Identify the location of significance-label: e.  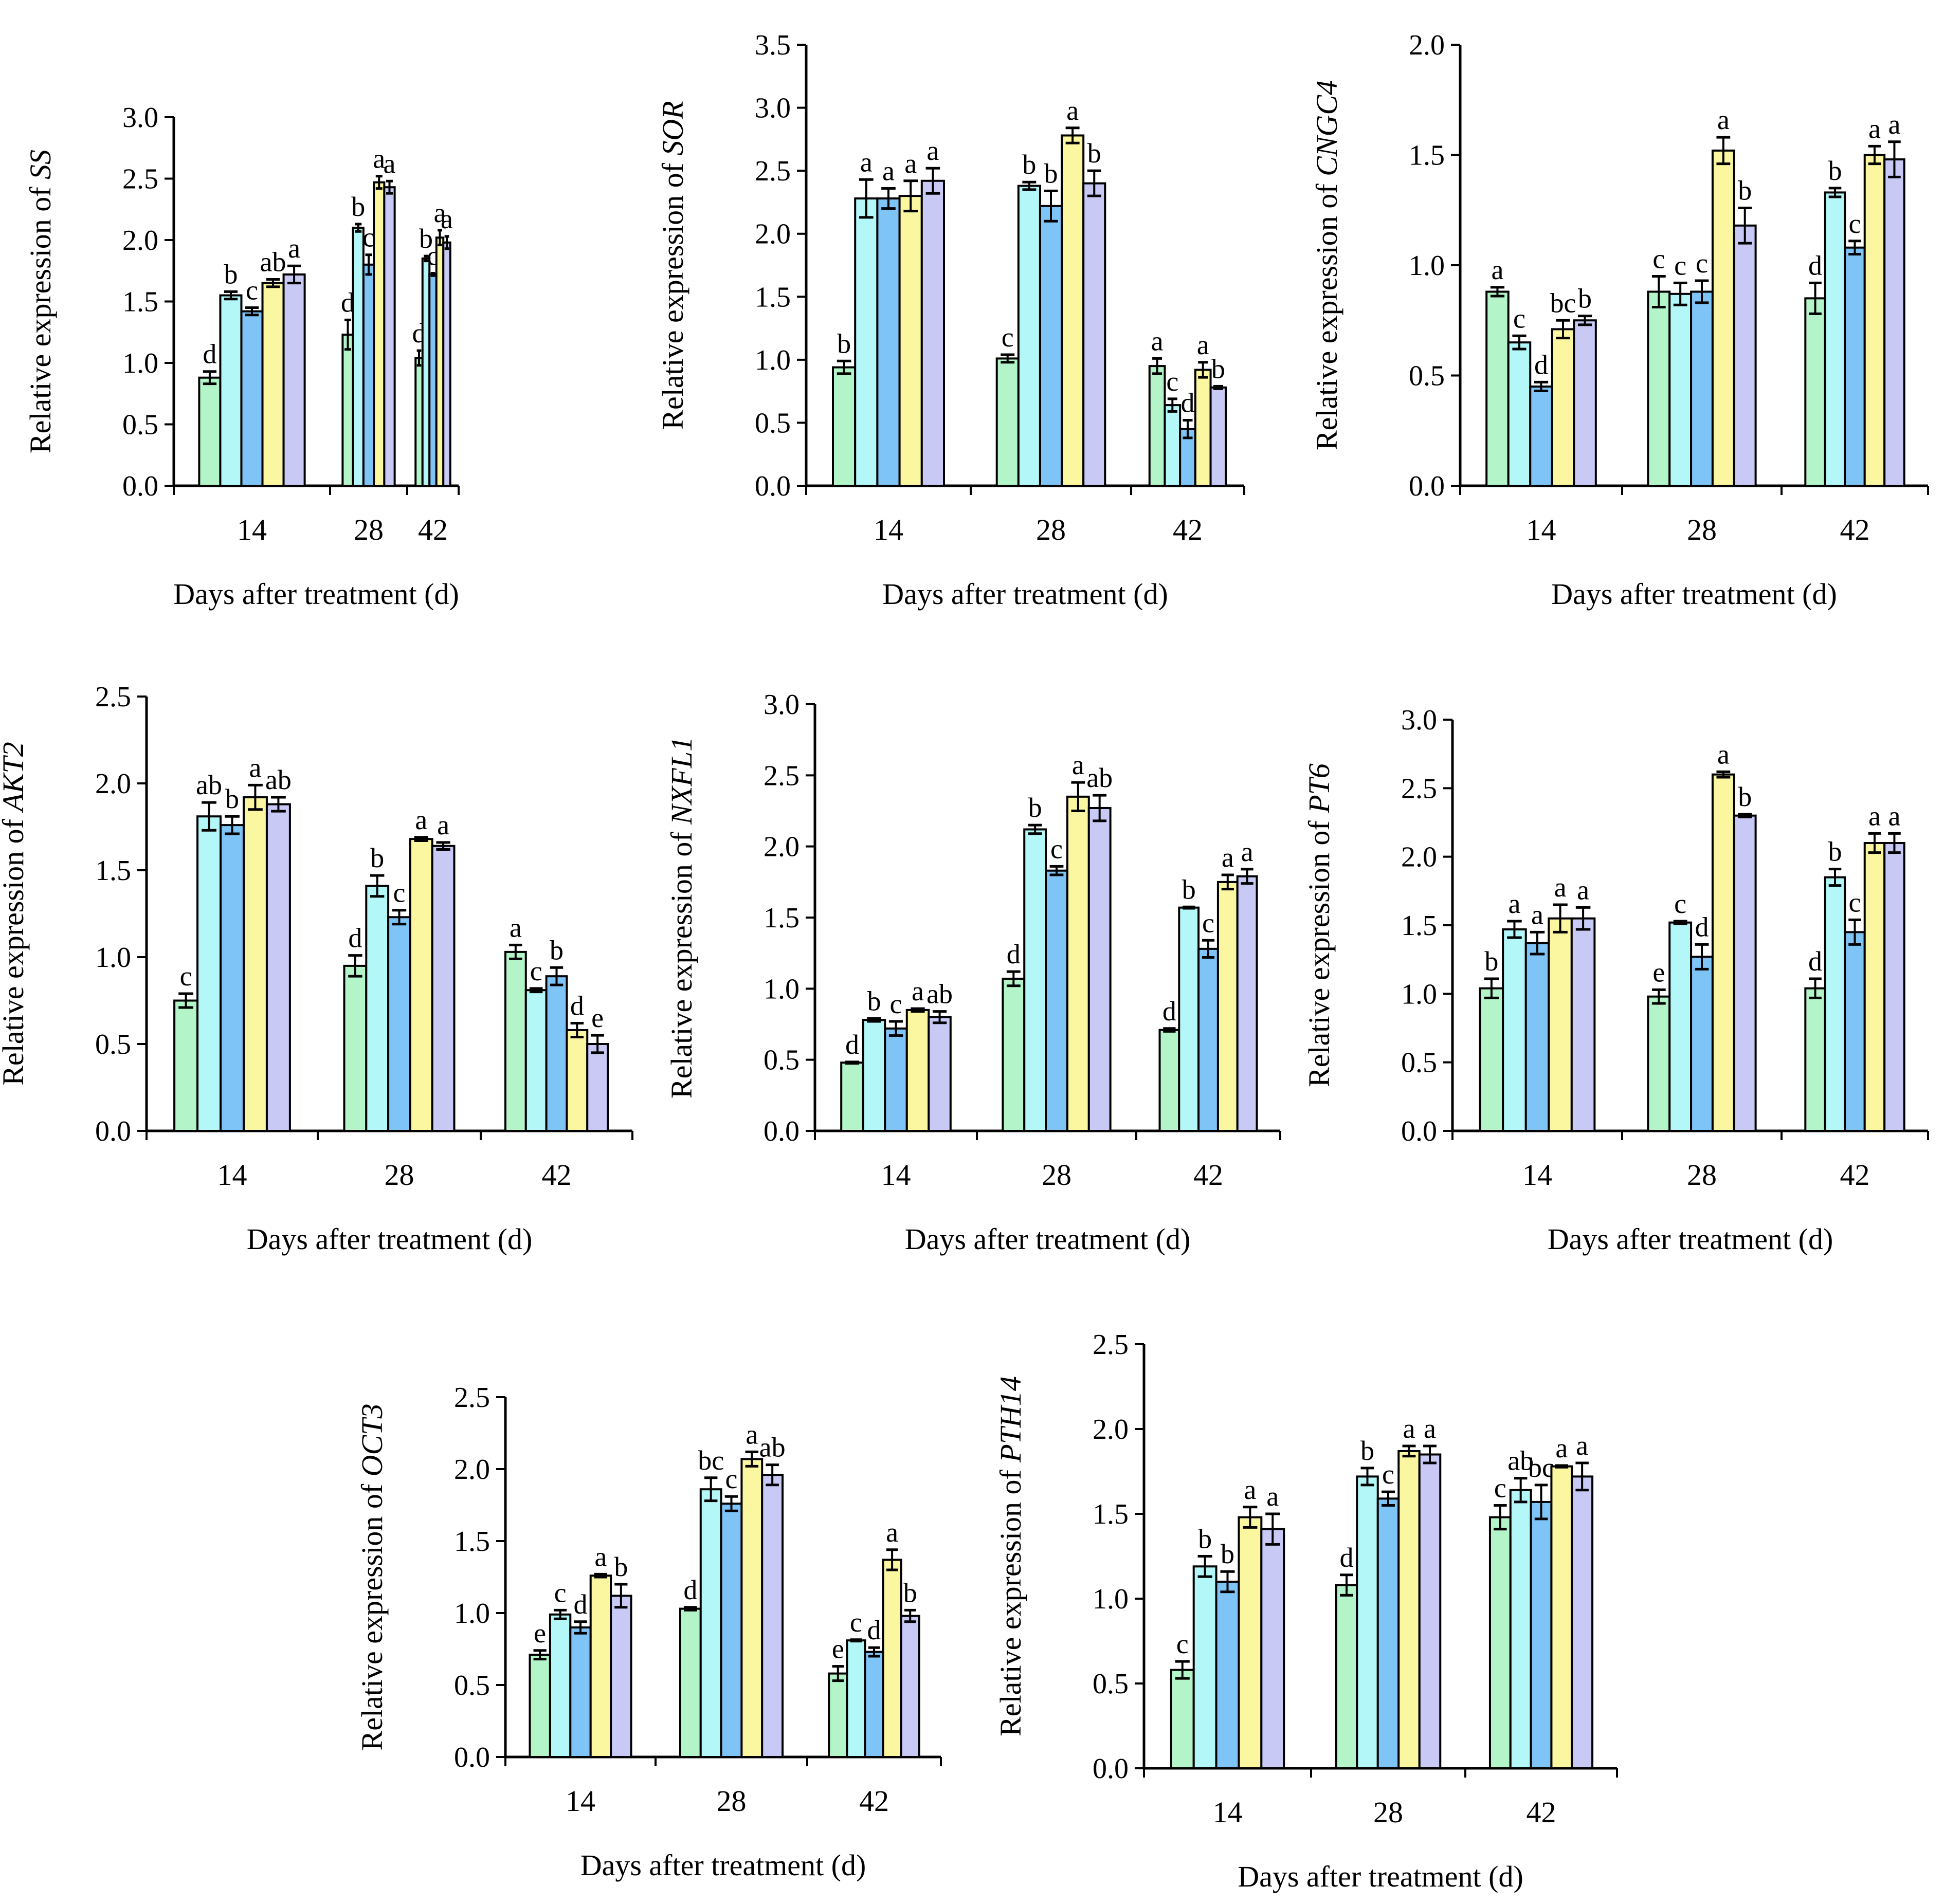
(540, 1633).